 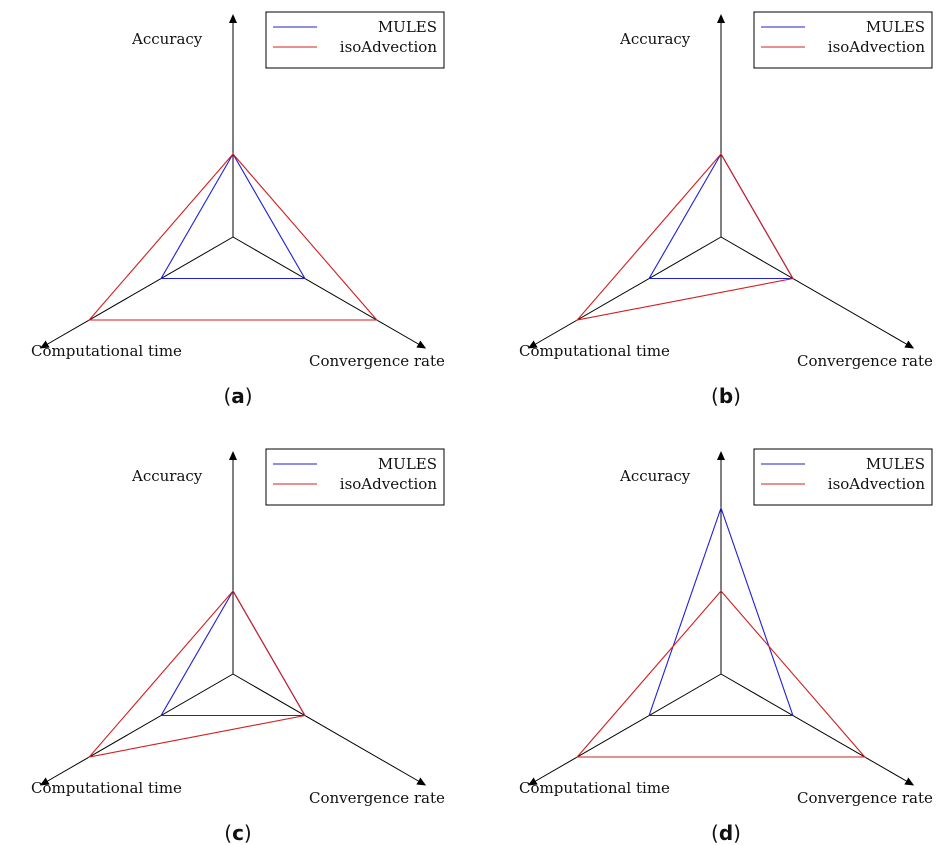 I want to click on panel-caption: (b), so click(x=726, y=396).